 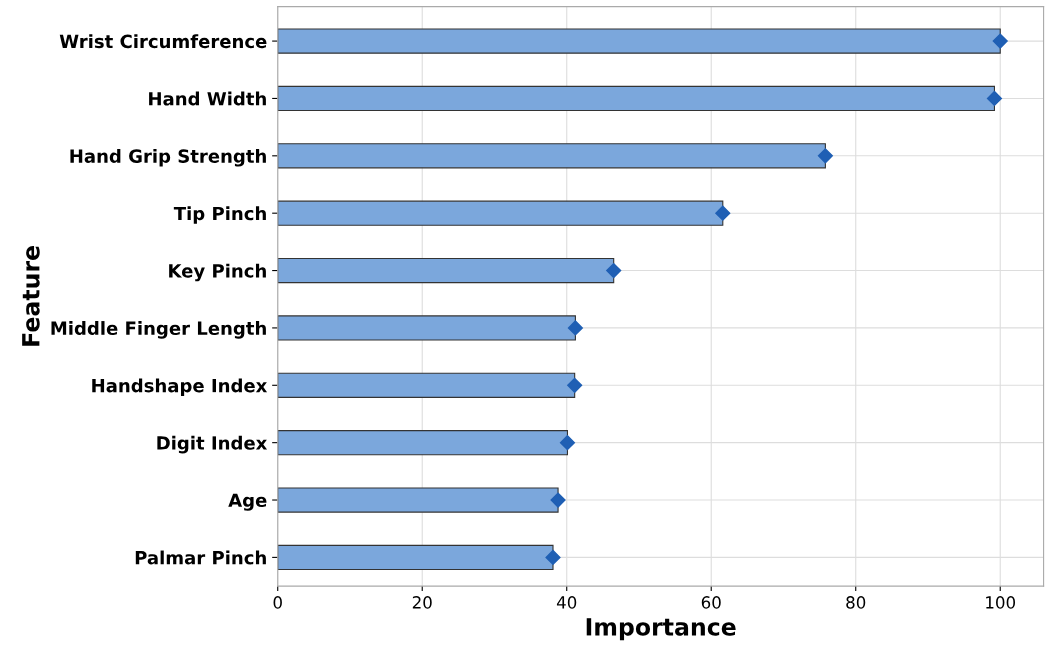 What do you see at coordinates (163, 41) in the screenshot?
I see `y-tick-label: Wrist Circumference` at bounding box center [163, 41].